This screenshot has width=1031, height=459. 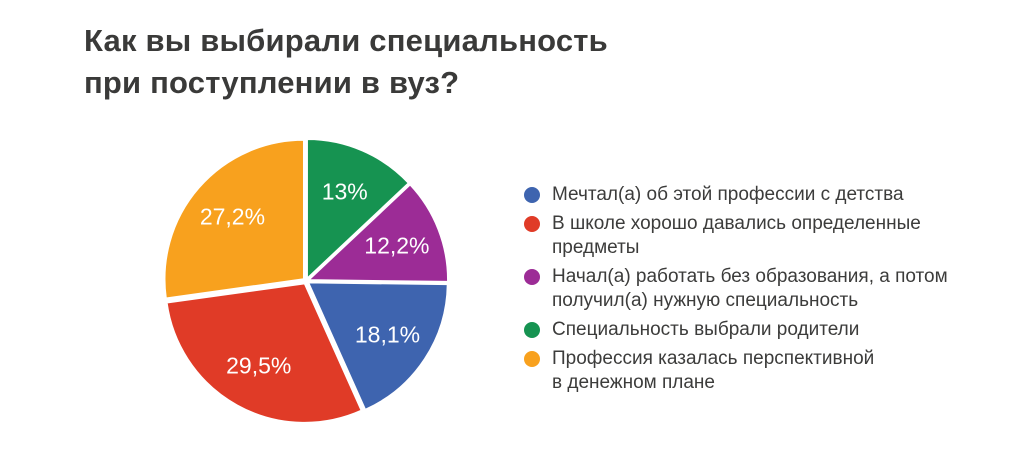 I want to click on legend-item-green: Специальность выбрали родители, so click(x=736, y=330).